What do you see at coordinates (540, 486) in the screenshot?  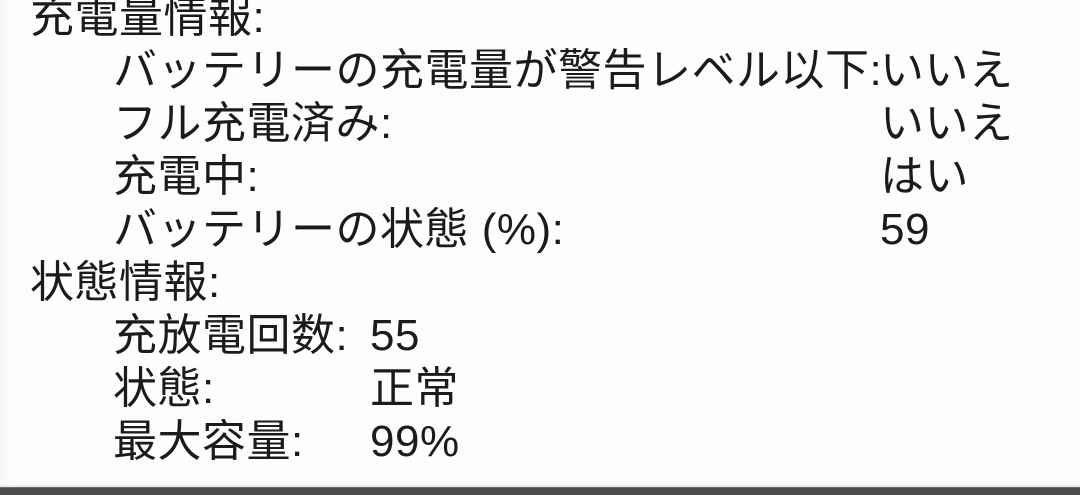 I see `window-bottom-divider` at bounding box center [540, 486].